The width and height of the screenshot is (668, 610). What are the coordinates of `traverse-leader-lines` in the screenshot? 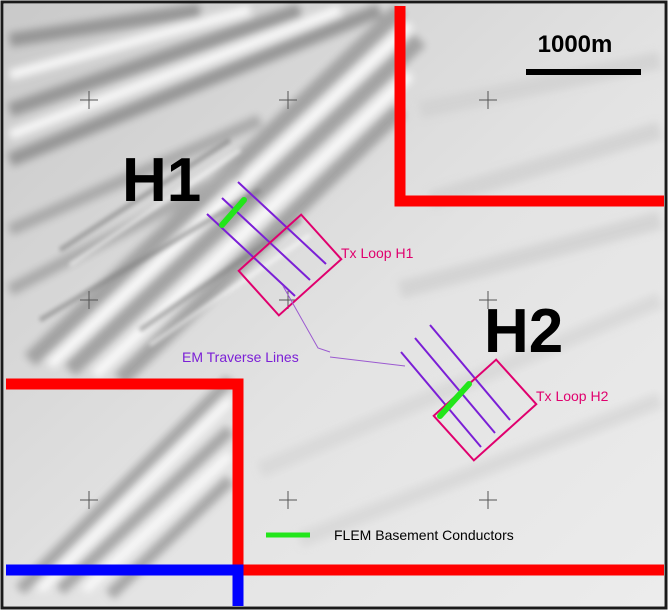 It's located at (344, 326).